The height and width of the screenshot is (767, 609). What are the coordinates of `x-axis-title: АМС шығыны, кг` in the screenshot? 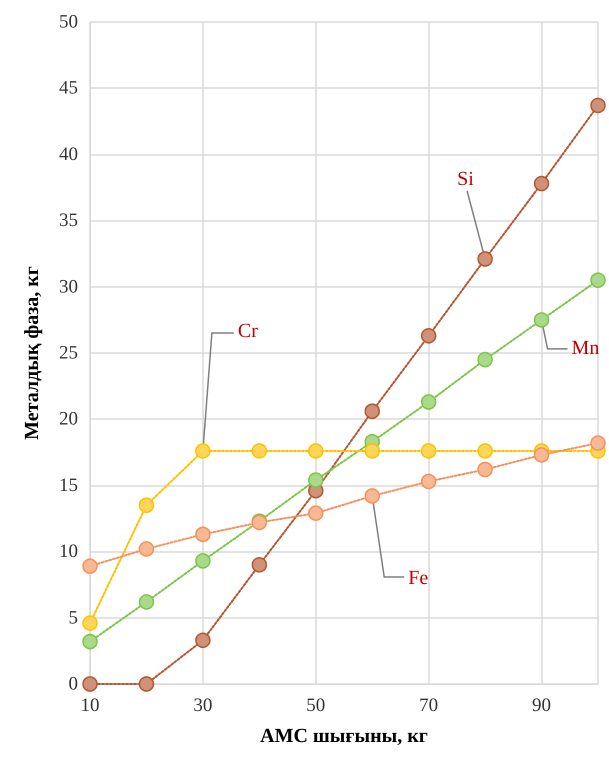 It's located at (344, 736).